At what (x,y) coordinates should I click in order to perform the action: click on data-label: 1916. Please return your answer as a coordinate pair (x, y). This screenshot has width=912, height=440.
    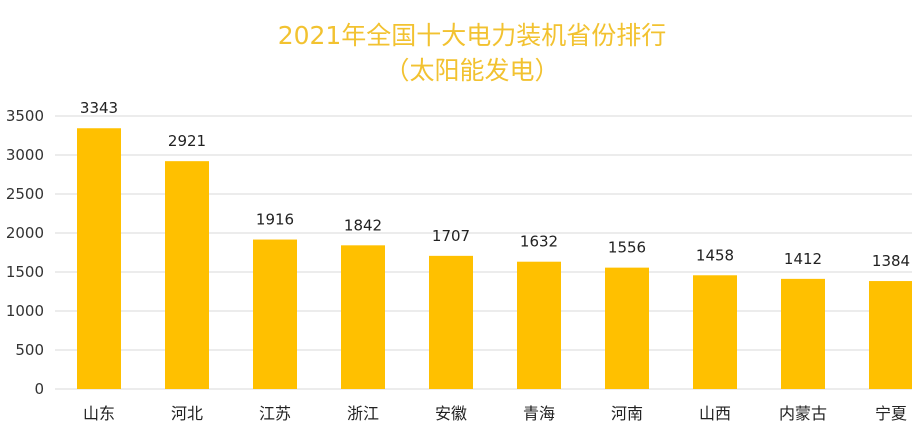
    Looking at the image, I should click on (275, 220).